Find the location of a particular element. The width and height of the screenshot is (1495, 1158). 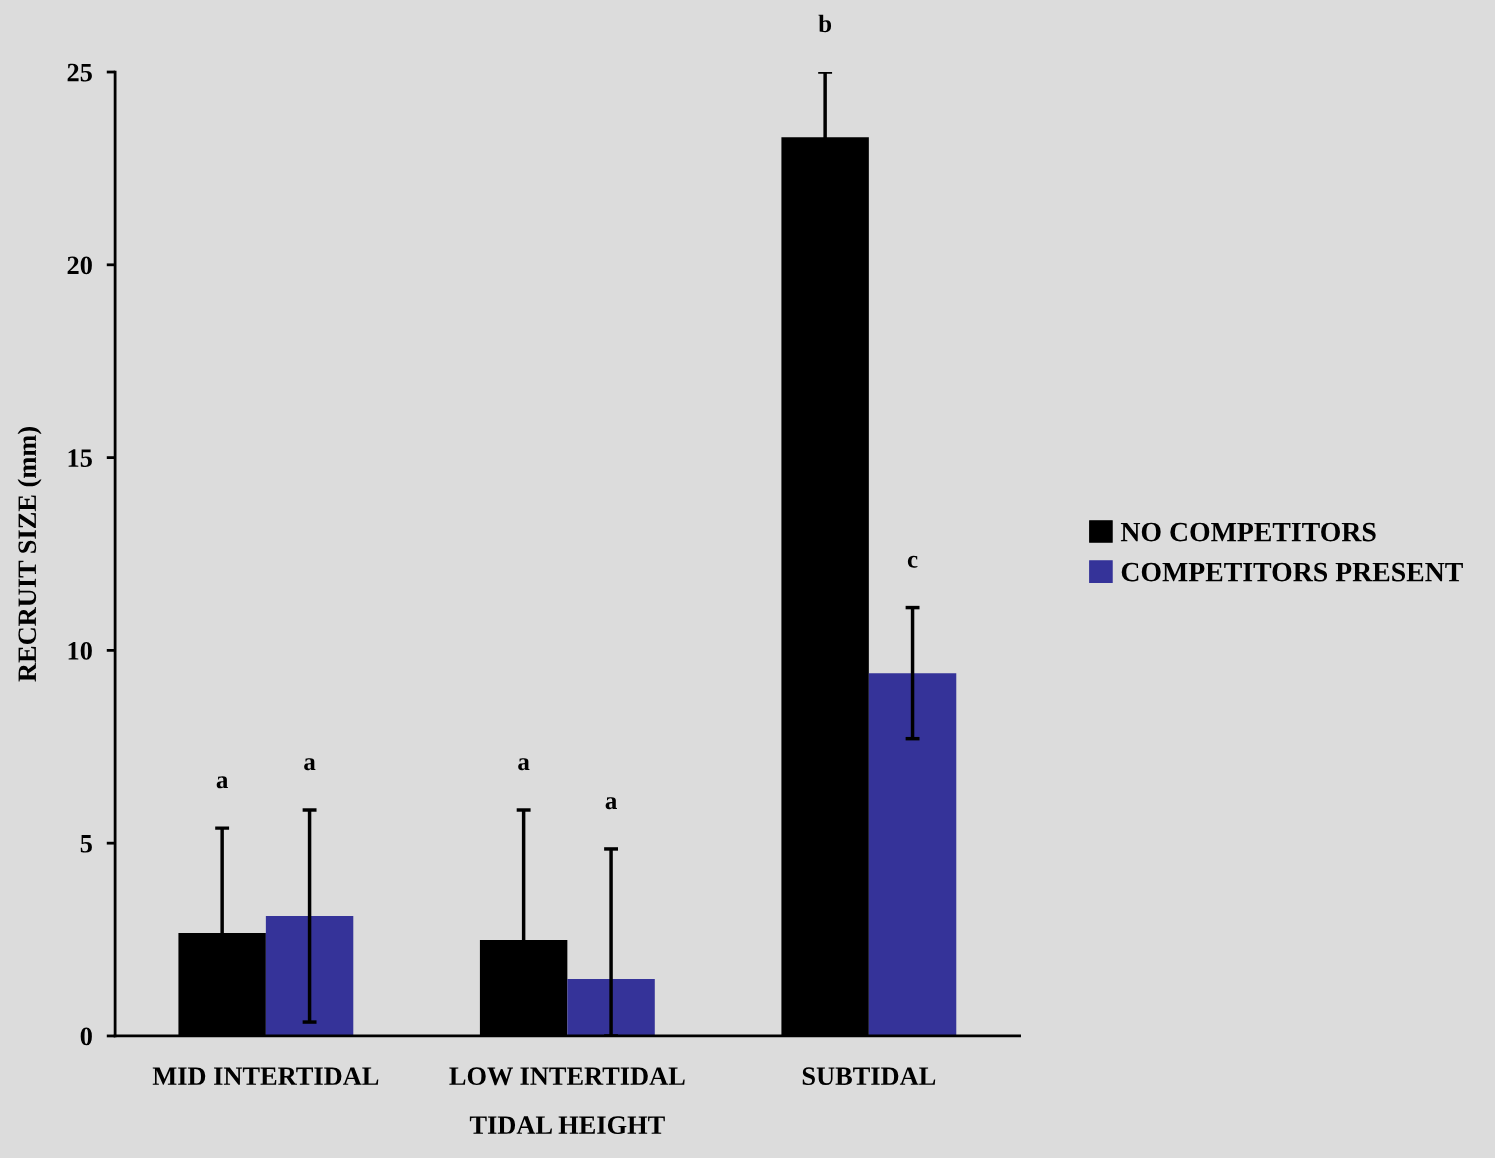

y-tick-label: 25 is located at coordinates (79, 72).